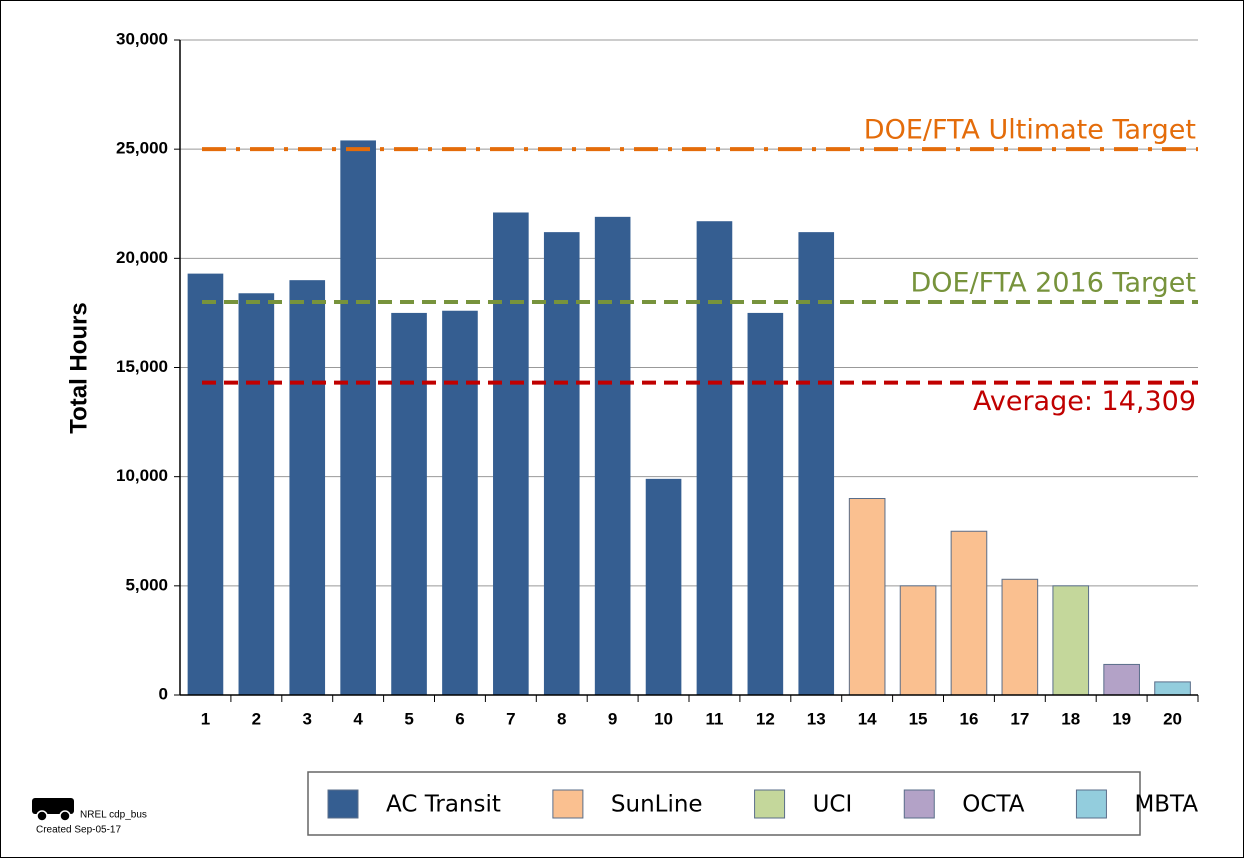  What do you see at coordinates (146, 584) in the screenshot?
I see `y-tick-label: 5,000` at bounding box center [146, 584].